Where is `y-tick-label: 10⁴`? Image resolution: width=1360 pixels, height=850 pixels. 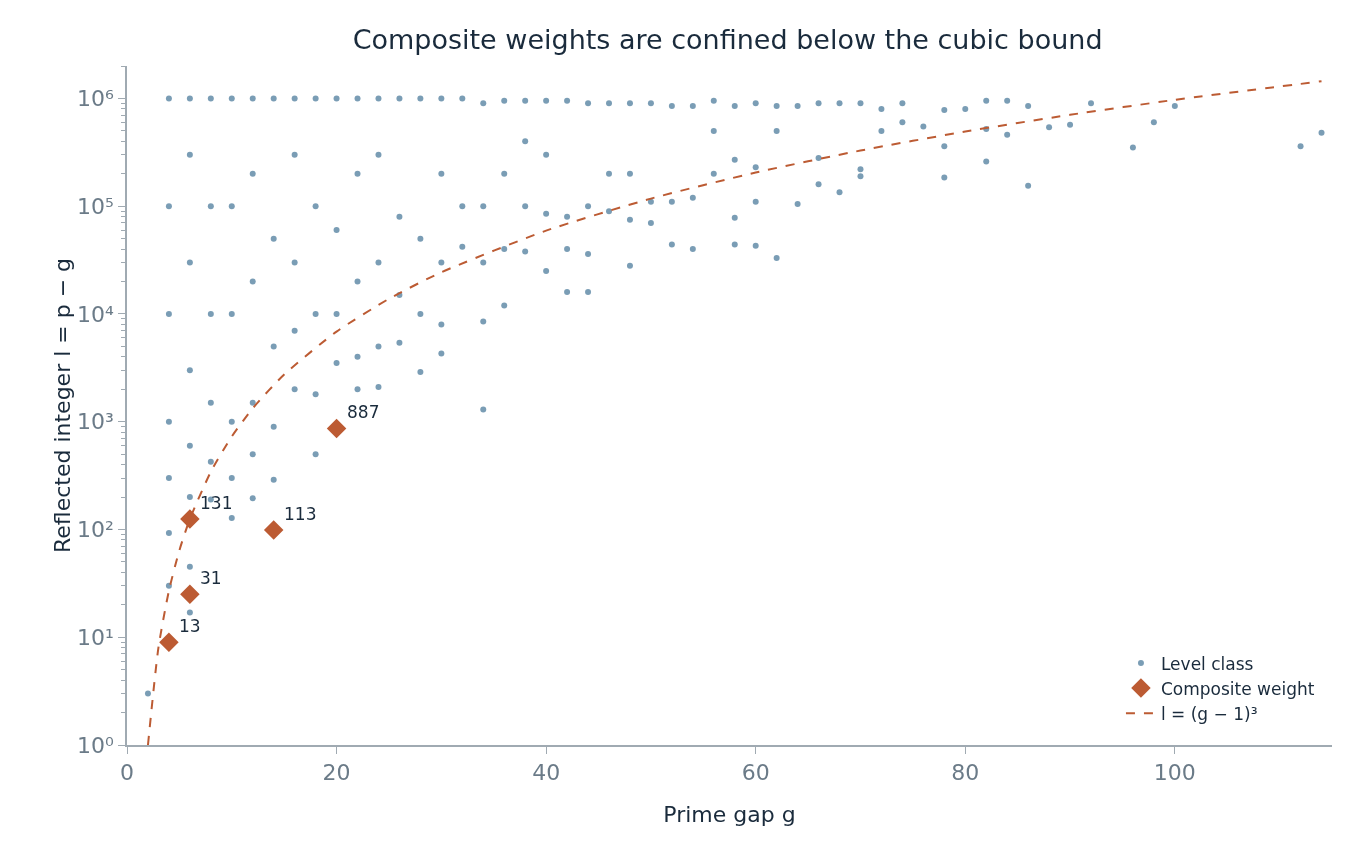
y-tick-label: 10⁴ is located at coordinates (96, 314).